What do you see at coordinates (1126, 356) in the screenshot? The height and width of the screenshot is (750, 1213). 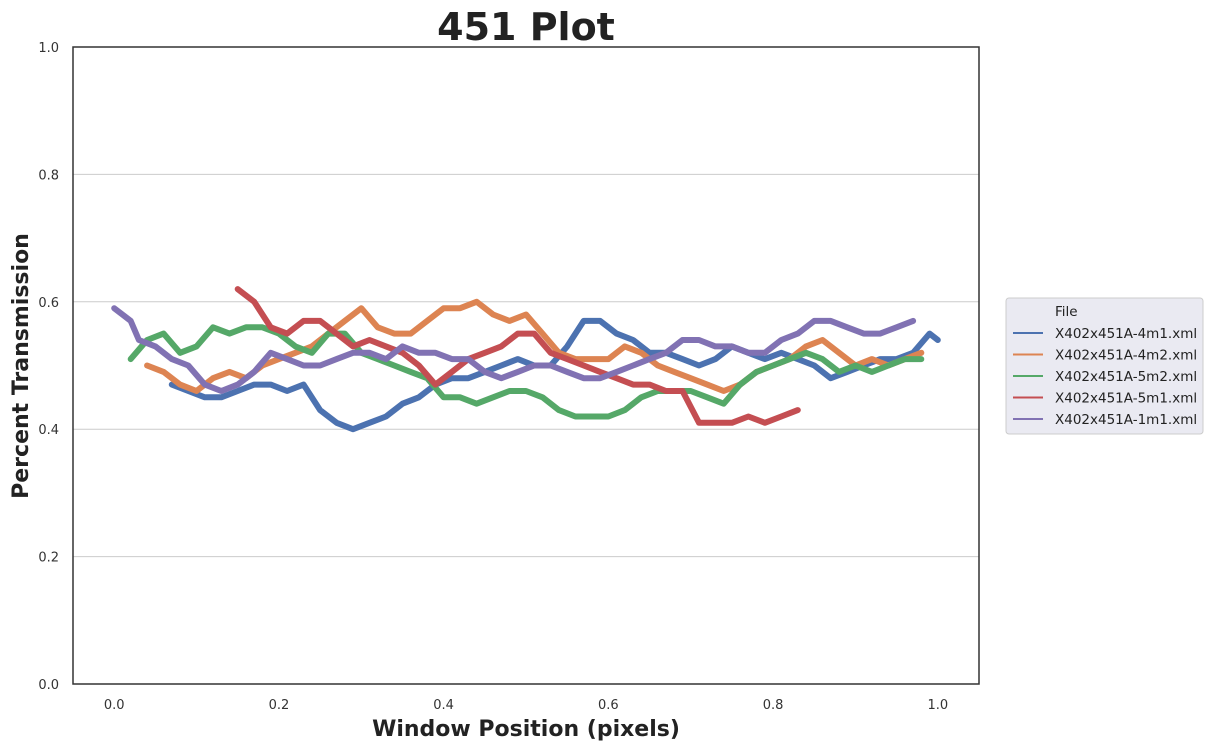 I see `legend-label: X402x451A-4m2.xml` at bounding box center [1126, 356].